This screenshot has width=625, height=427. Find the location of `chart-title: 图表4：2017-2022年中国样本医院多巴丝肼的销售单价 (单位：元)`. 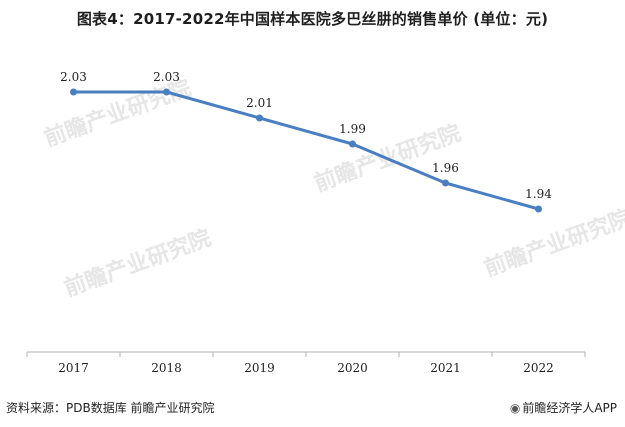

chart-title: 图表4：2017-2022年中国样本医院多巴丝肼的销售单价 (单位：元) is located at coordinates (312, 19).